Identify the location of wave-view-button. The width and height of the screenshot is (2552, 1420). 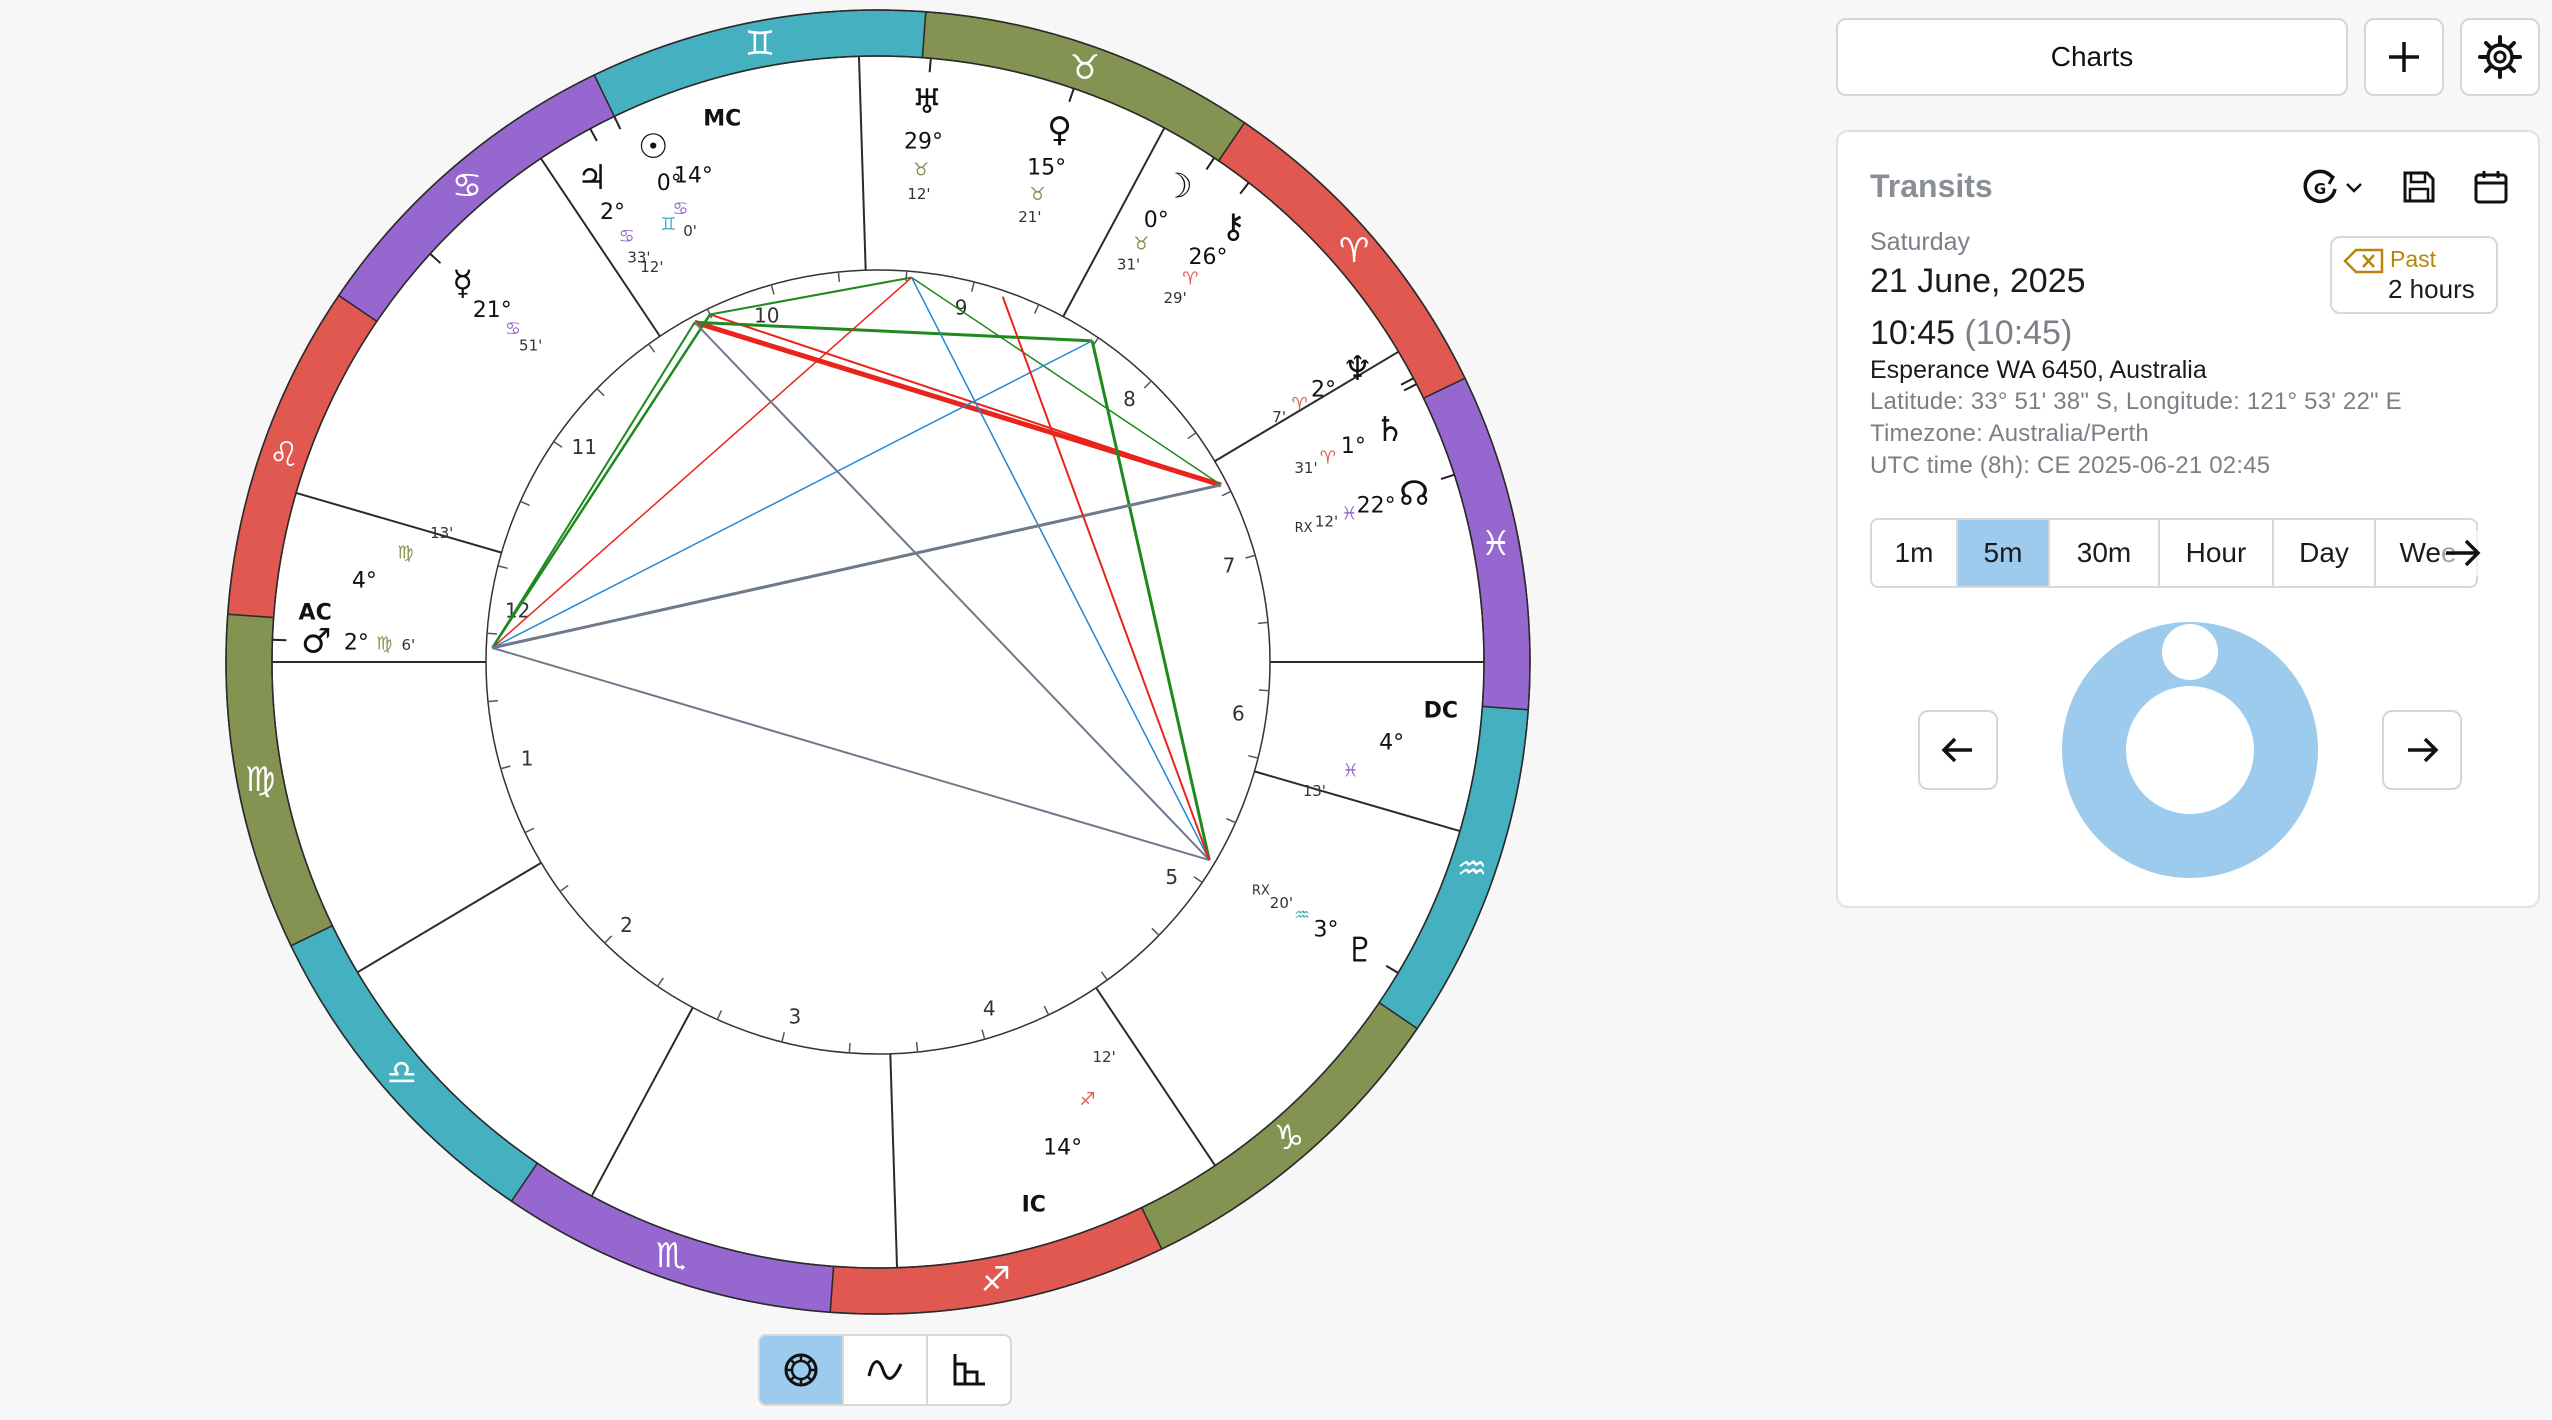
(886, 1370).